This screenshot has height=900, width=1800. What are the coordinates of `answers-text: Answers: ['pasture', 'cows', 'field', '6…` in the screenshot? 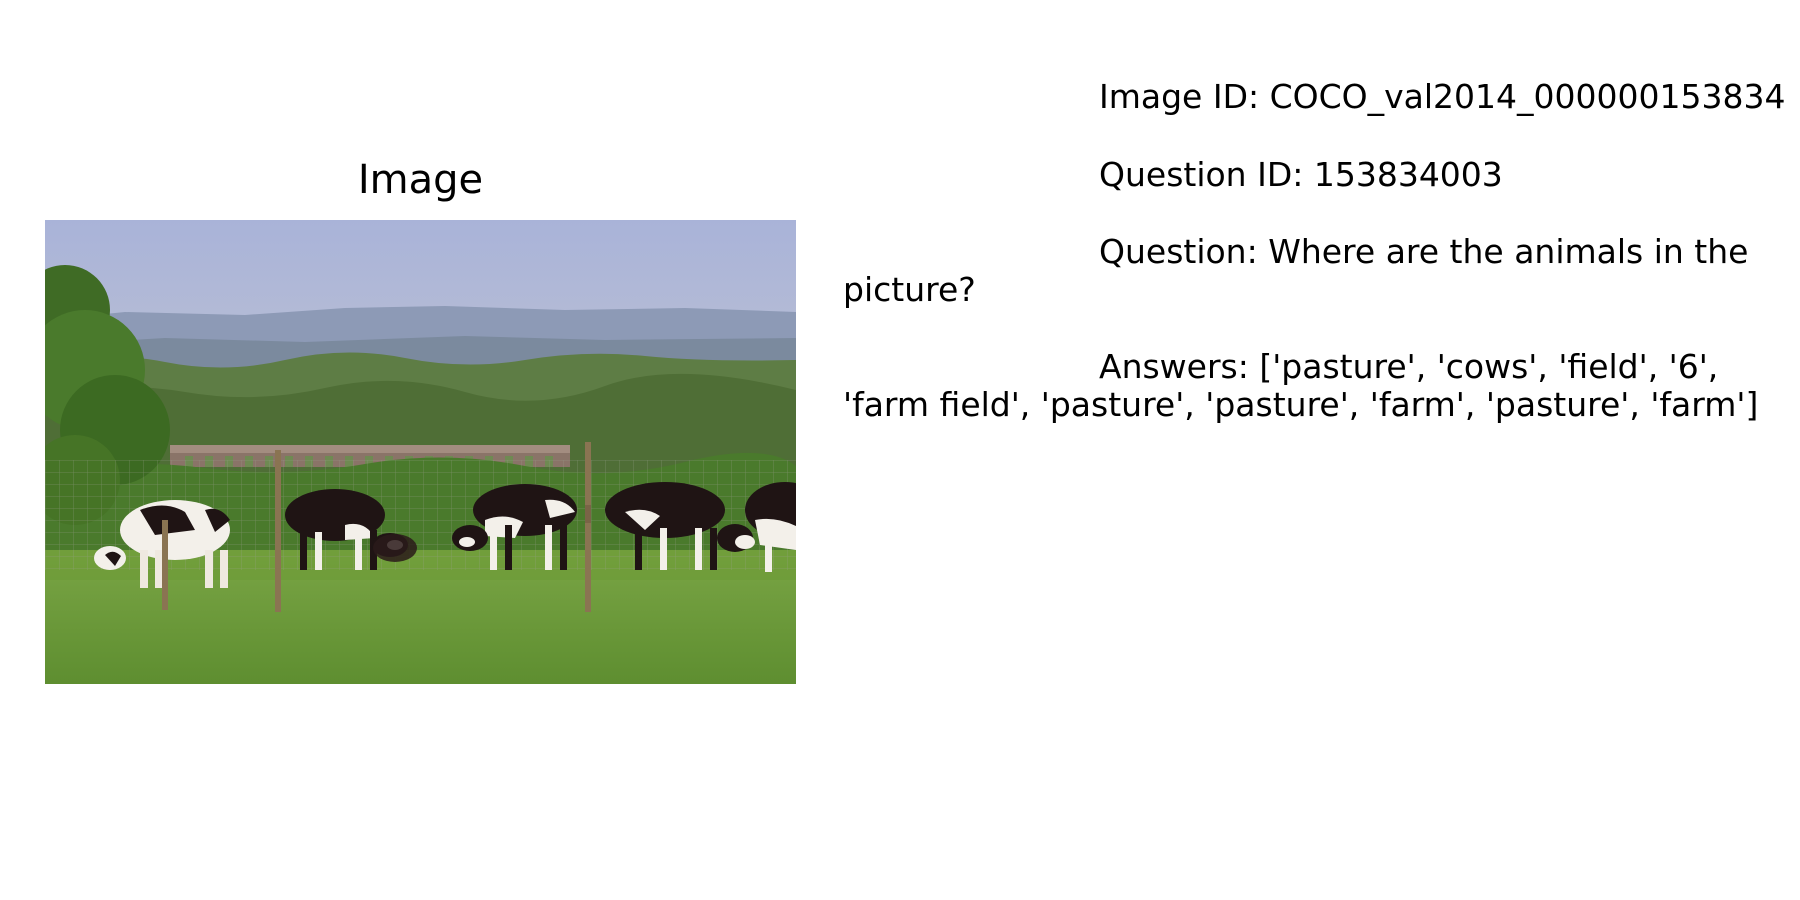 It's located at (1301, 385).